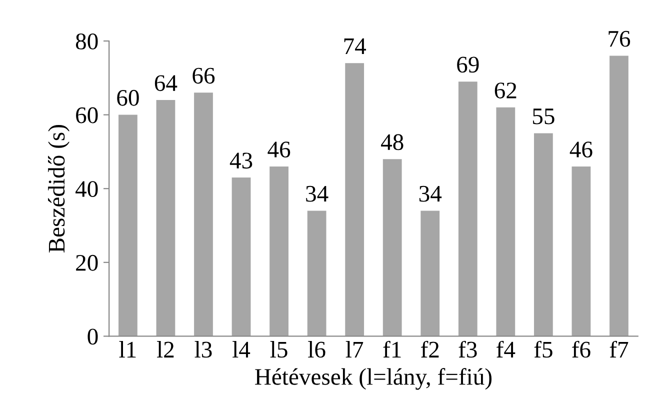 The height and width of the screenshot is (410, 661). I want to click on data-label: 62, so click(505, 90).